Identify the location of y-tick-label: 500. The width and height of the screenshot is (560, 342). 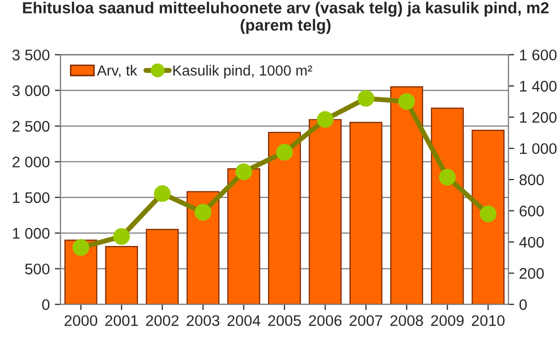
(37, 269).